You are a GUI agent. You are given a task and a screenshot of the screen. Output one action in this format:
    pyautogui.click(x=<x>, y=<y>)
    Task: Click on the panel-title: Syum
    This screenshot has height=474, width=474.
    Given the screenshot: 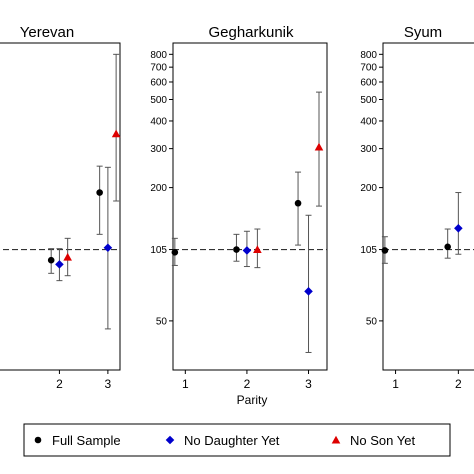 What is the action you would take?
    pyautogui.click(x=423, y=32)
    